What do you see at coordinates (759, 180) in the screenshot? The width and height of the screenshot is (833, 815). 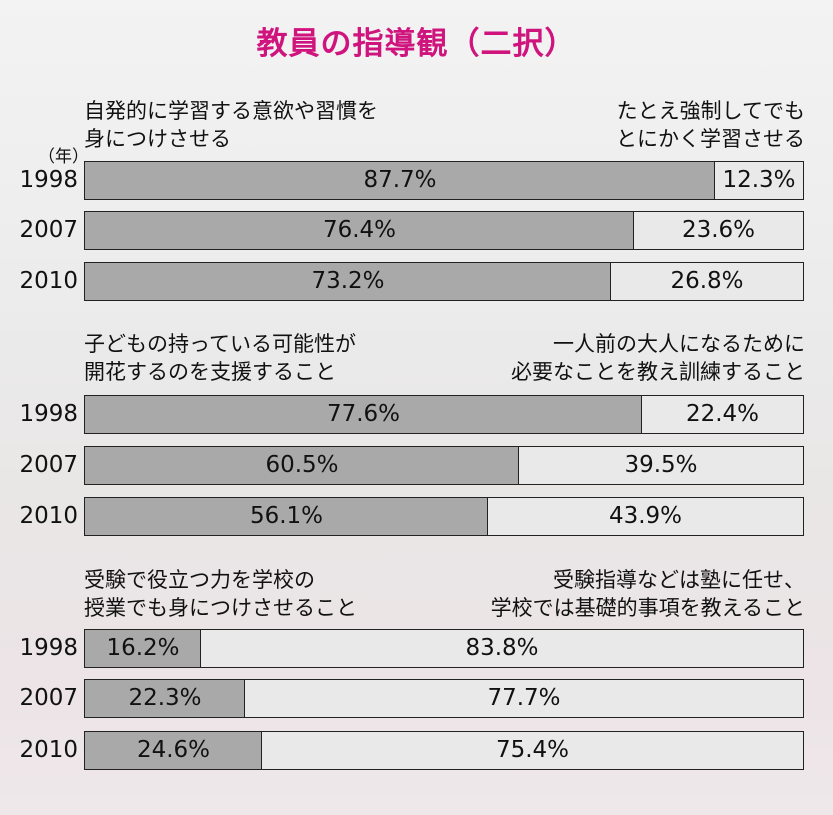 I see `data-label-right: 12.3%` at bounding box center [759, 180].